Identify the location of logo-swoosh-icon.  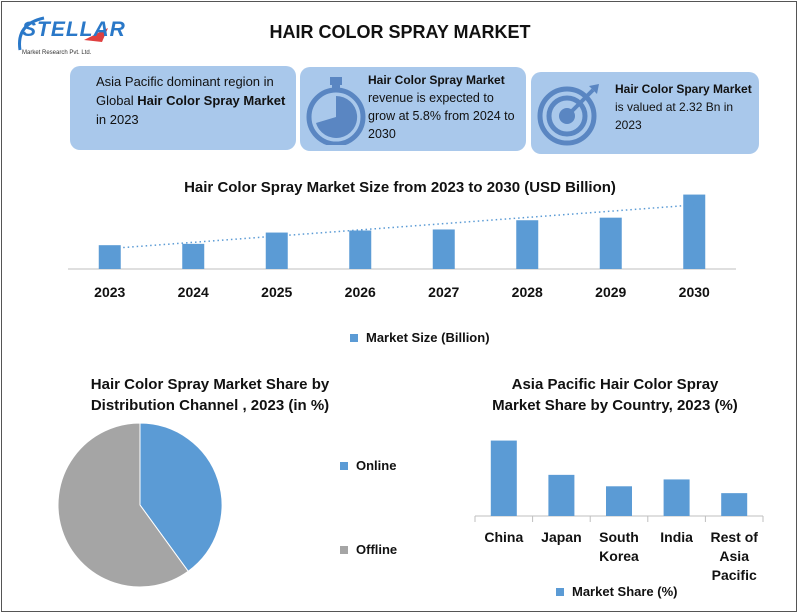
(63, 33).